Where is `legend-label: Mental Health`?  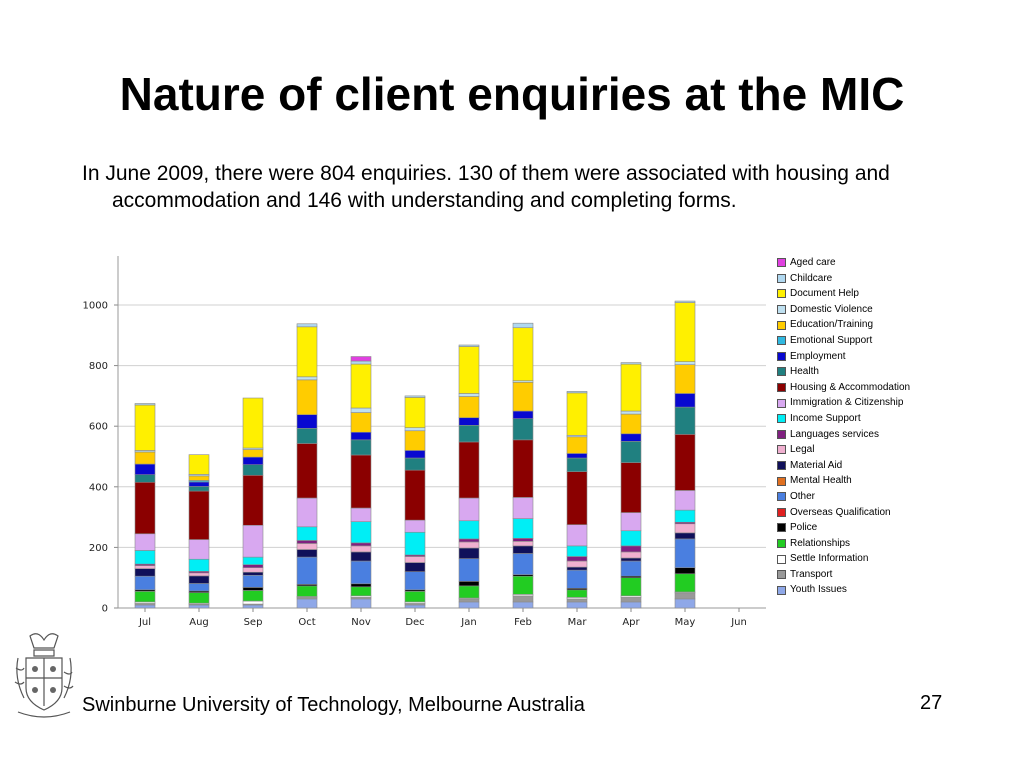
legend-label: Mental Health is located at coordinates (821, 481).